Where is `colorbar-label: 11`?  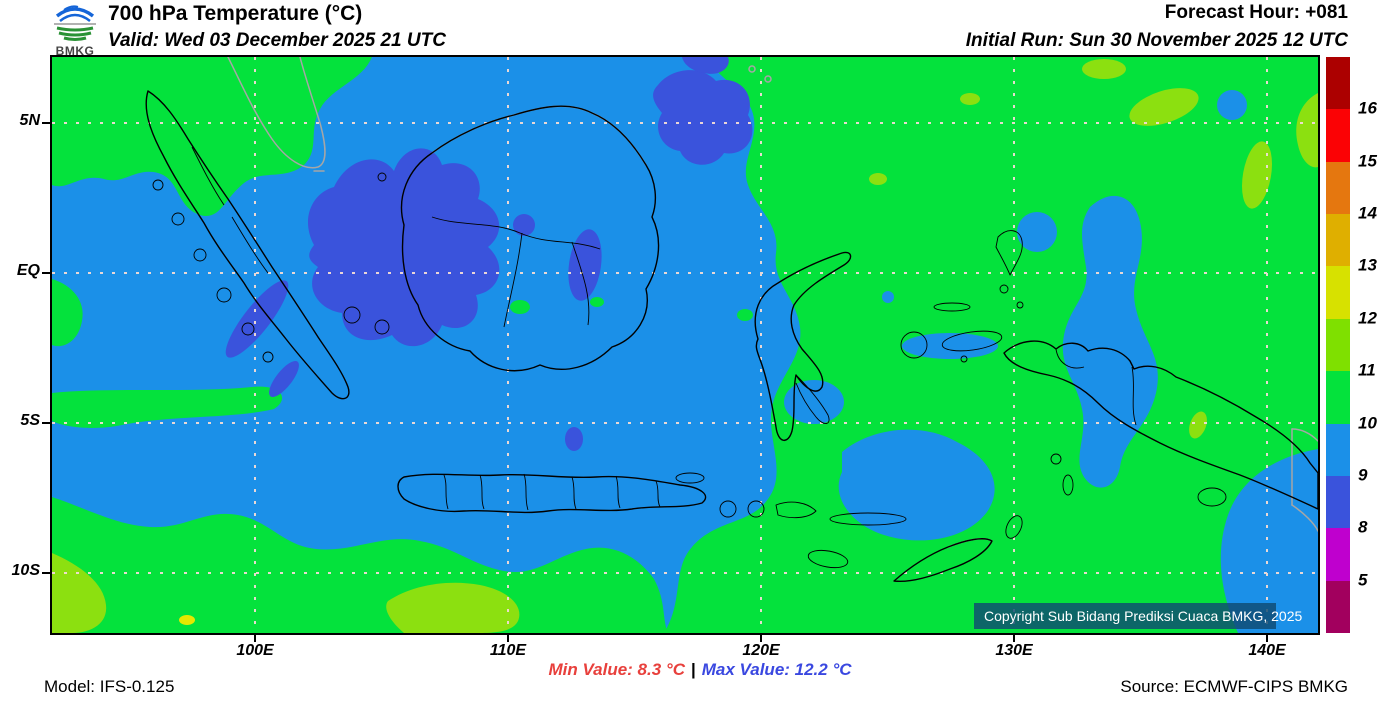 colorbar-label: 11 is located at coordinates (1367, 370).